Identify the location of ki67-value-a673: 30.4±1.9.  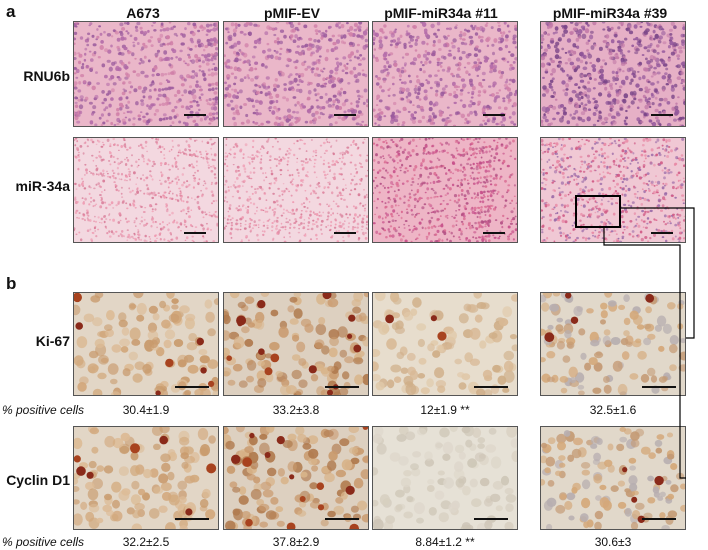
(146, 410).